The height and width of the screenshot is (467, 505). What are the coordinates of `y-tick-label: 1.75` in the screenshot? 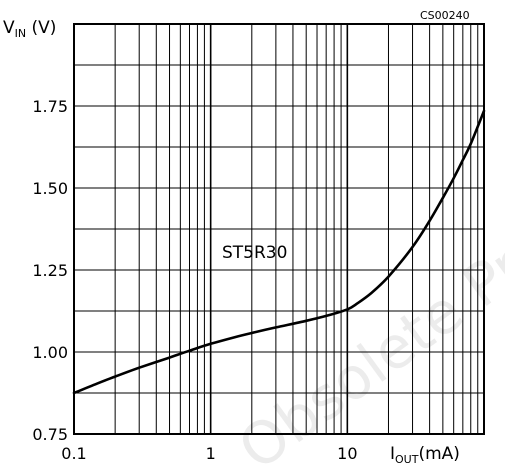 It's located at (50, 106).